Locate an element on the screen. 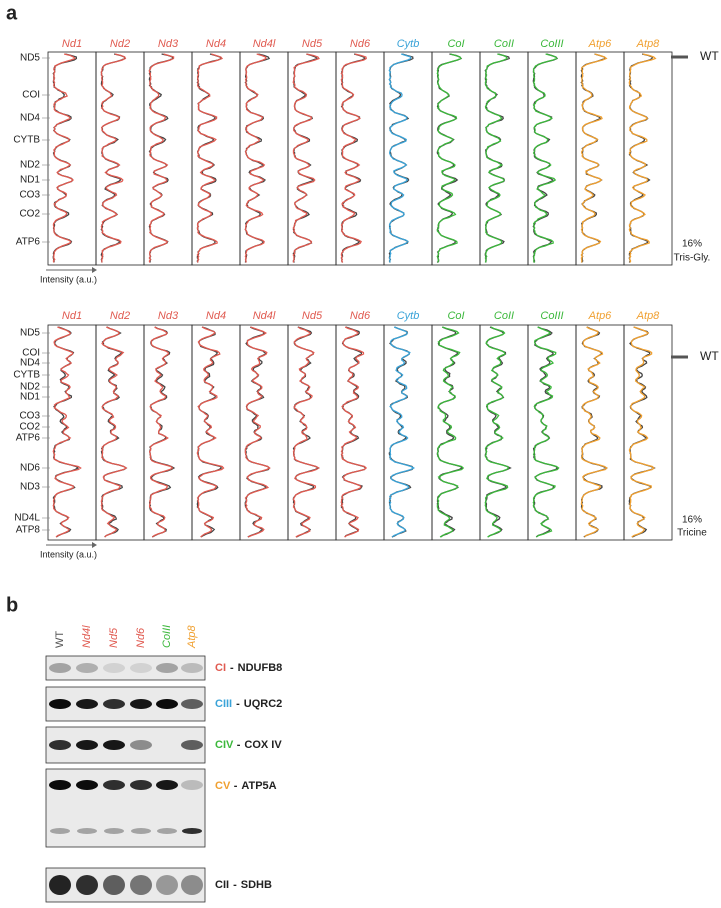  band-label: CO2 is located at coordinates (29, 427).